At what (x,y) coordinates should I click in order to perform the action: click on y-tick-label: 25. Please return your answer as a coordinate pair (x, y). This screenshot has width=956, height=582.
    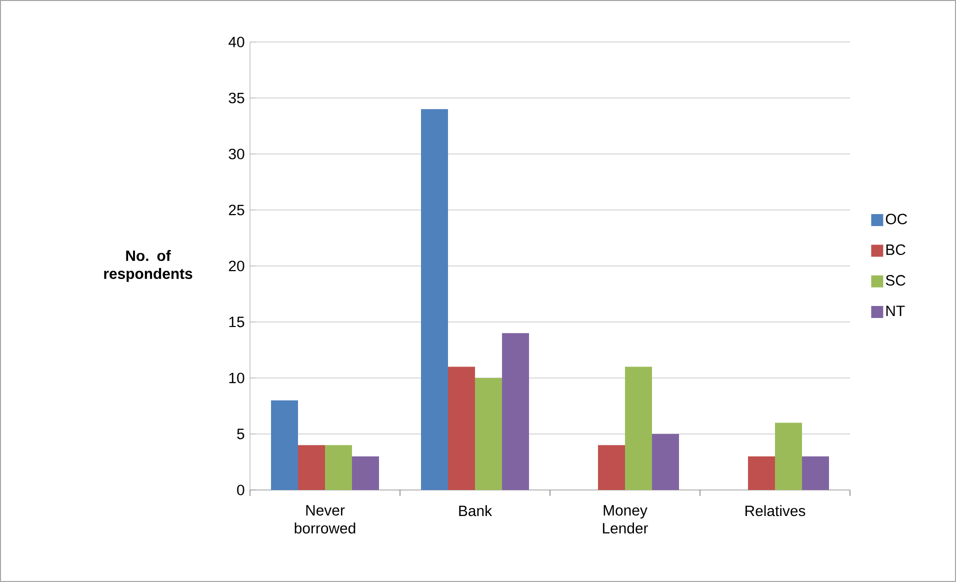
    Looking at the image, I should click on (236, 210).